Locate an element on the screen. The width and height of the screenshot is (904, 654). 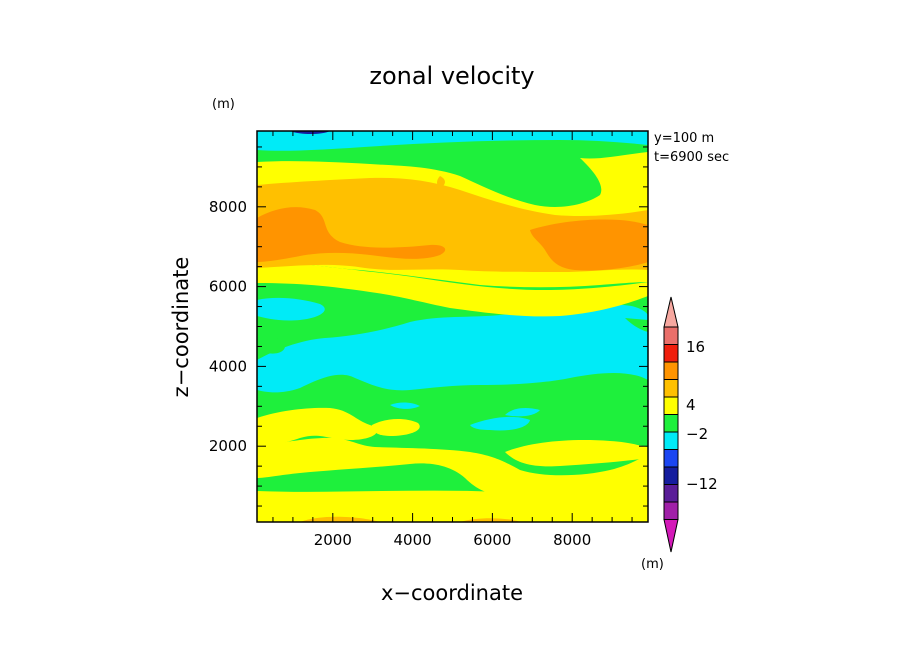
colorbar-tick-label: −12 is located at coordinates (702, 484).